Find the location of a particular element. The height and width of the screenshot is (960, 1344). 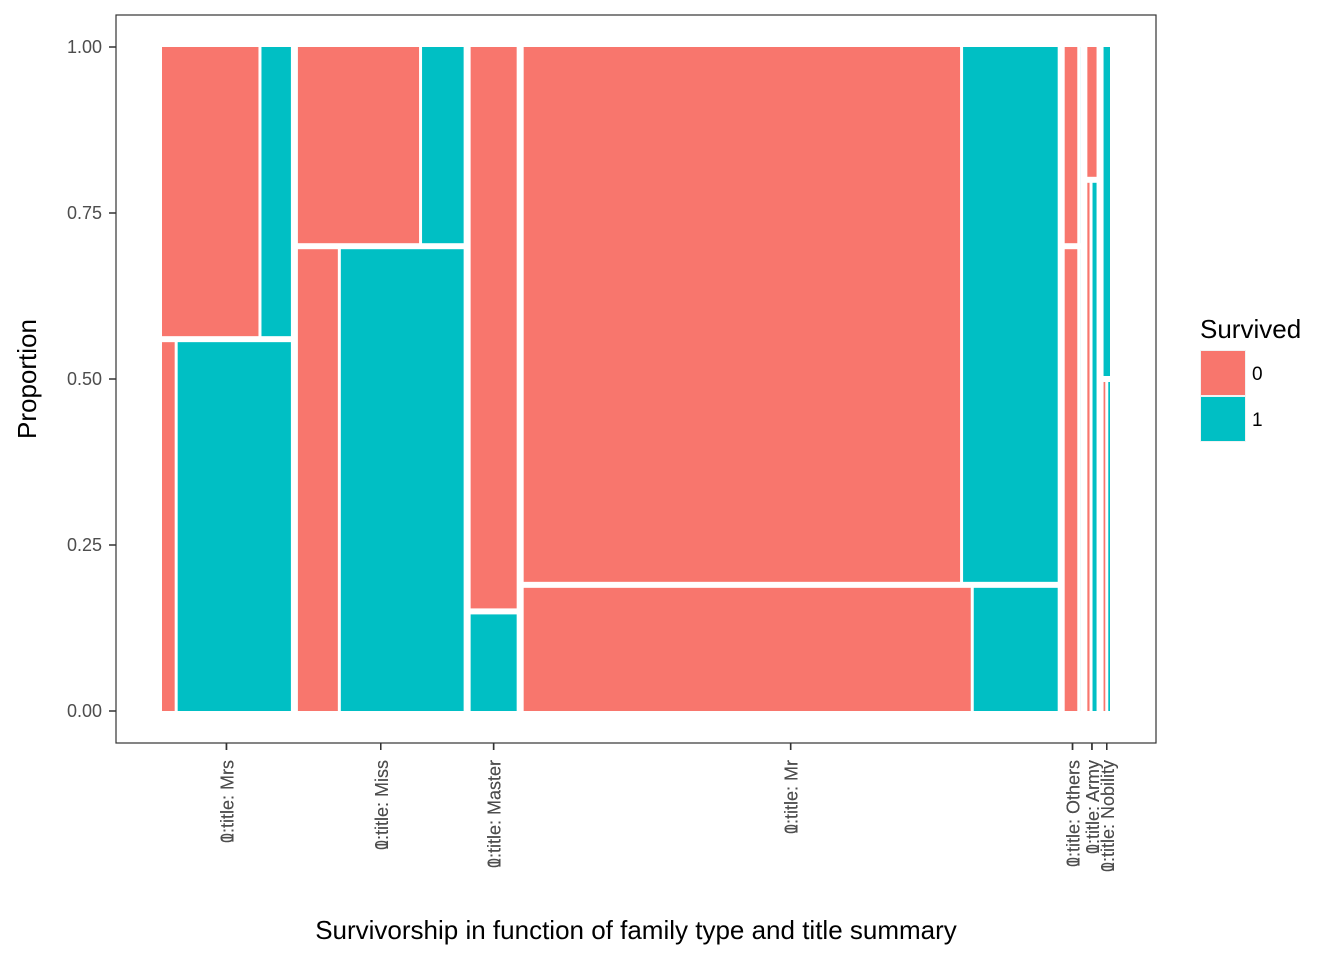

y-tick-label-4: 1.00 is located at coordinates (84, 47).